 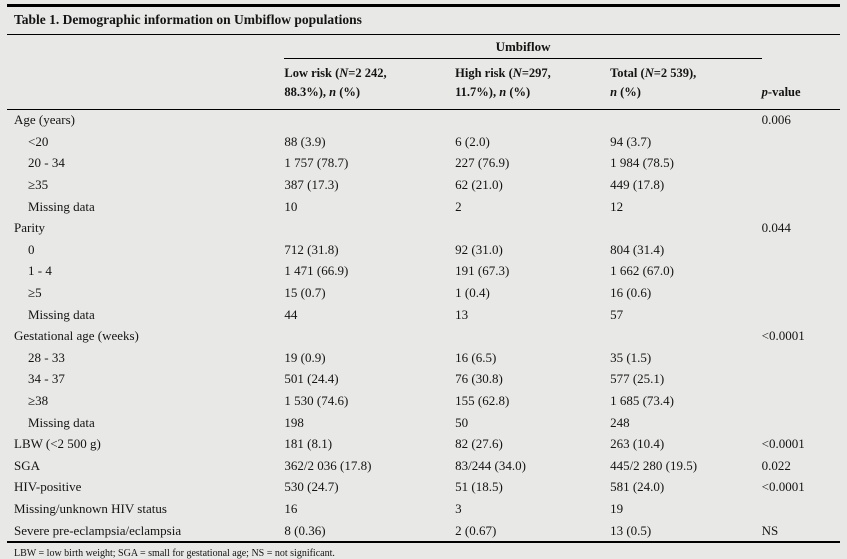 I want to click on column-header-p-value: p-value, so click(x=800, y=84).